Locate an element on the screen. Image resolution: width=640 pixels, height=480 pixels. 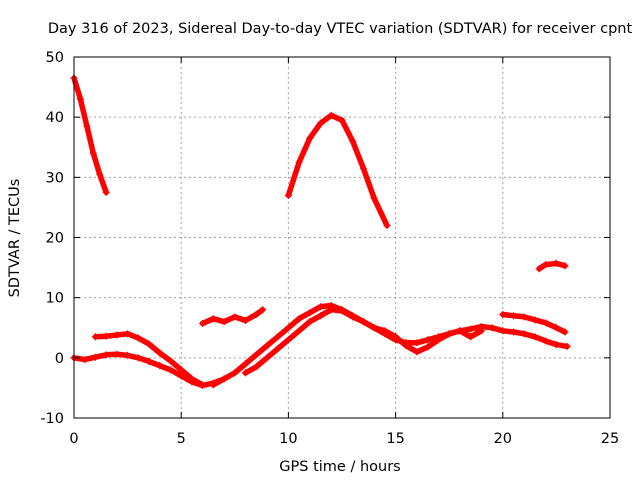
y-axis-label: SDTVAR / TECUs is located at coordinates (15, 238).